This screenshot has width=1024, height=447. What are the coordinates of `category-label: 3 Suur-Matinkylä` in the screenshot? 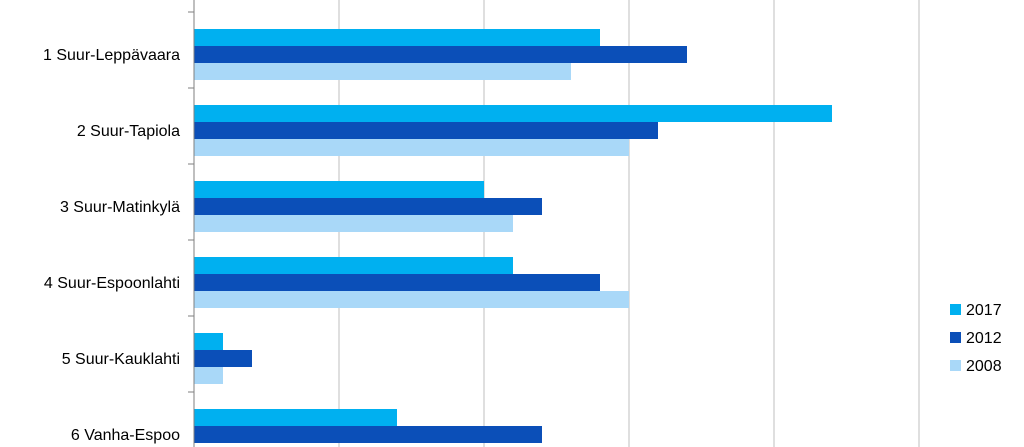 It's located at (120, 207).